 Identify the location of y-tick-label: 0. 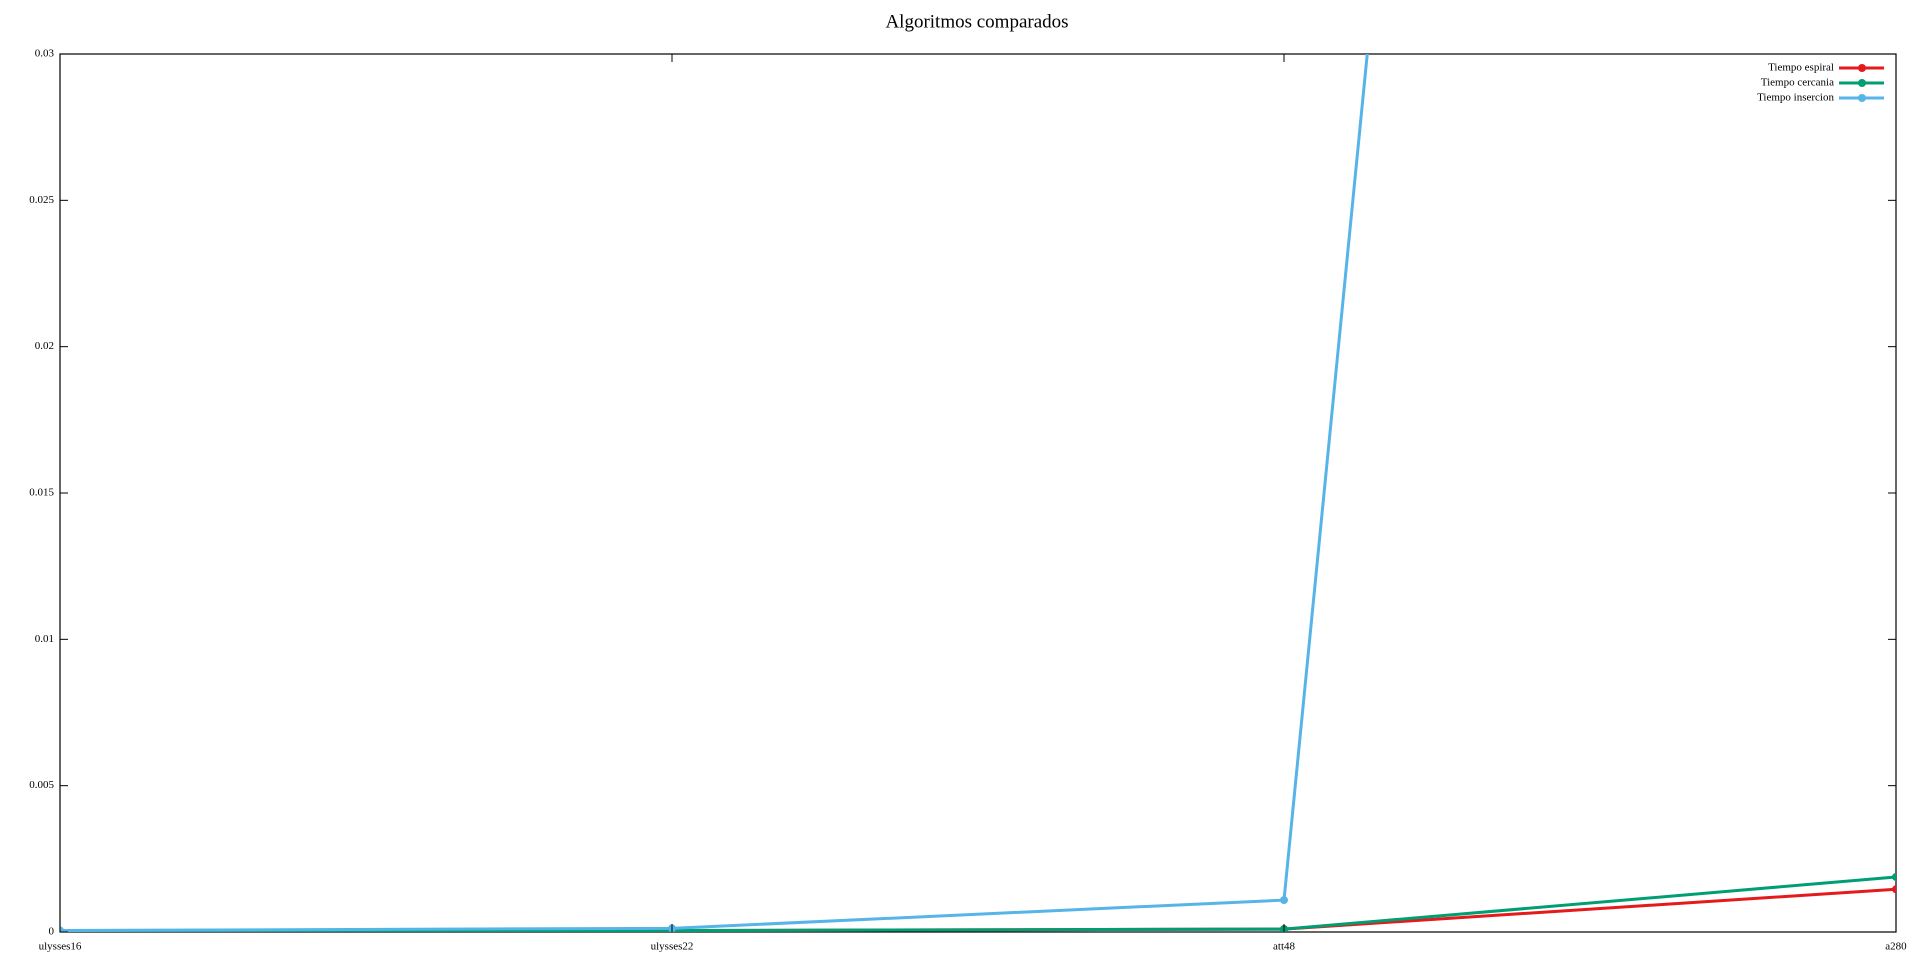
(52, 932).